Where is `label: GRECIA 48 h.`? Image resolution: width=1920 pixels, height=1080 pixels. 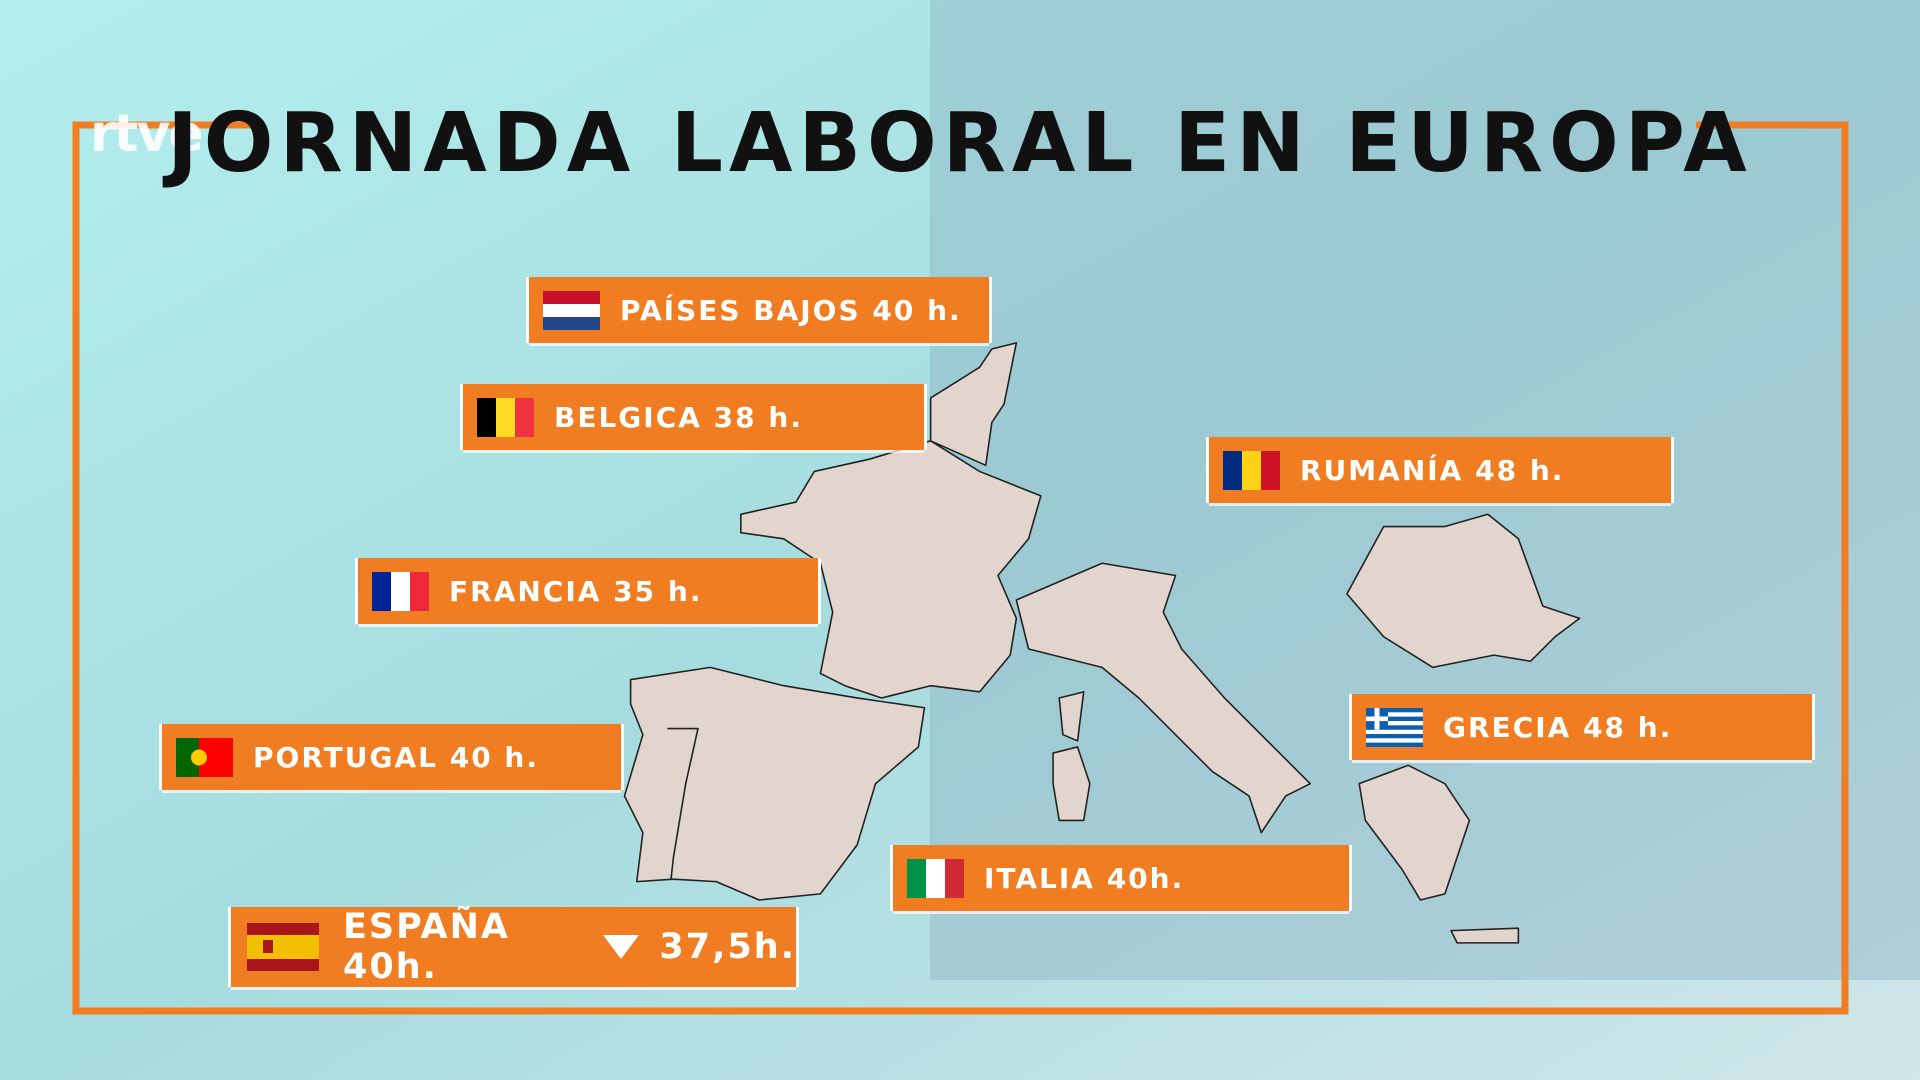 label: GRECIA 48 h. is located at coordinates (1582, 727).